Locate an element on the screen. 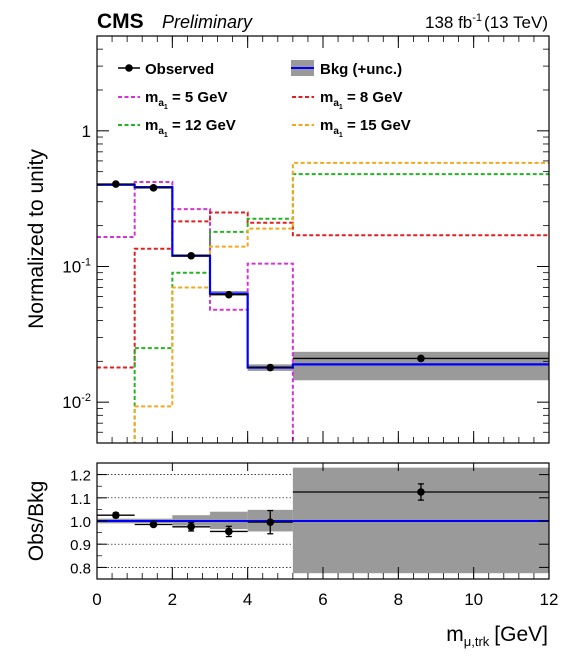 Image resolution: width=580 pixels, height=656 pixels. lumi-label: 138 fb-1 (13 TeV) is located at coordinates (486, 22).